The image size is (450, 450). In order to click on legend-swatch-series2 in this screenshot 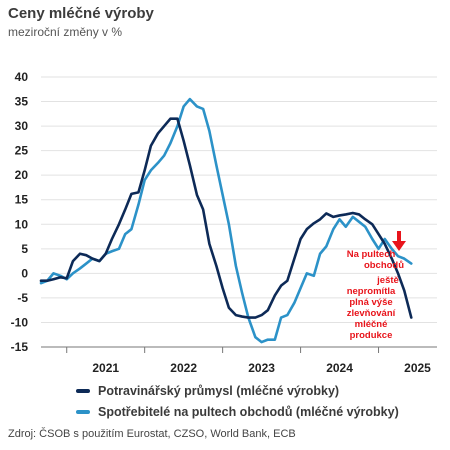, I will do `click(83, 411)`.